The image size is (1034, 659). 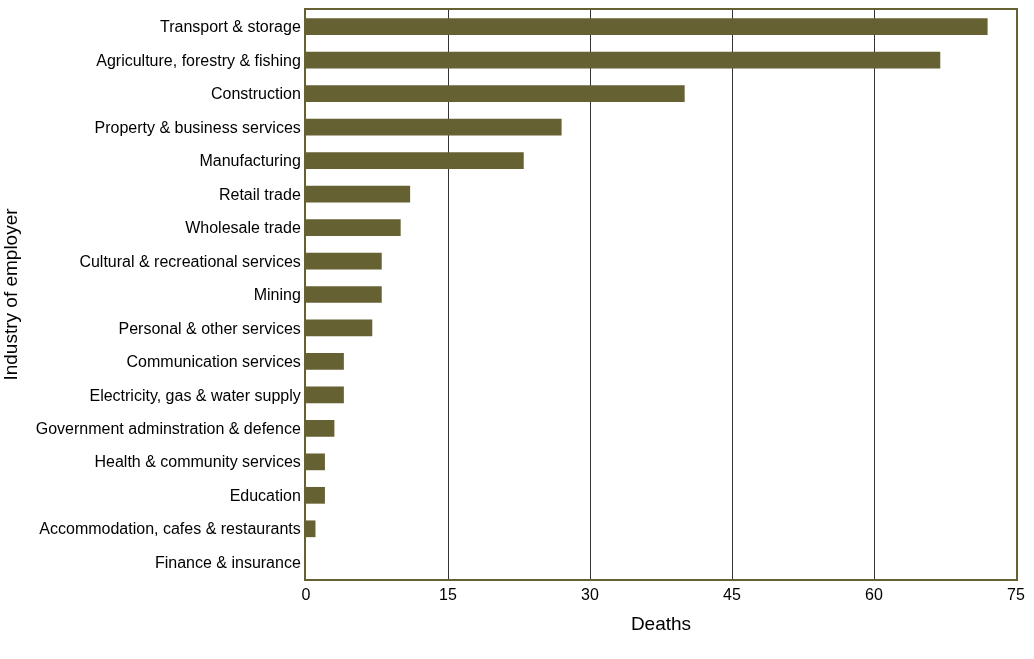 I want to click on x-axis-title: Deaths, so click(x=661, y=623).